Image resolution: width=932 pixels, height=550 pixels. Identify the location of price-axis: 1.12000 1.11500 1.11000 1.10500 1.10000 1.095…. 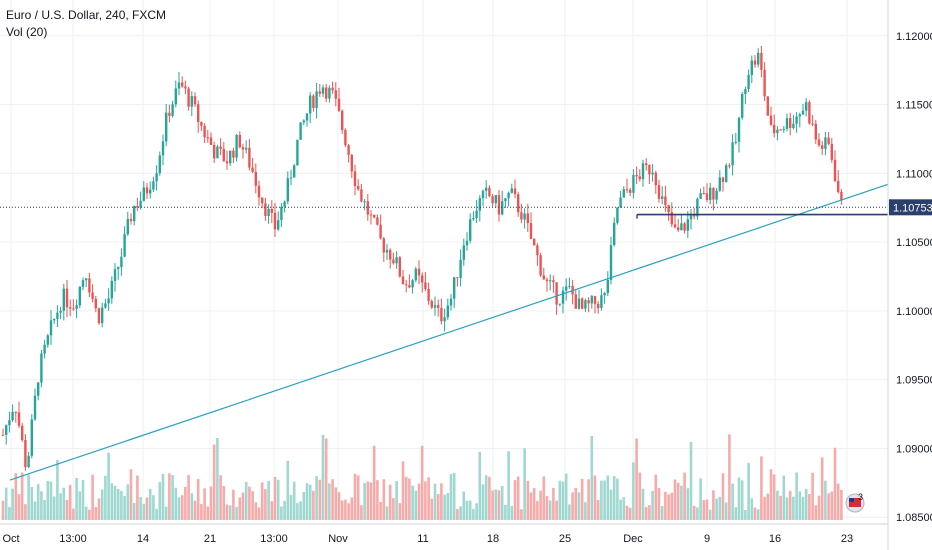
(909, 275).